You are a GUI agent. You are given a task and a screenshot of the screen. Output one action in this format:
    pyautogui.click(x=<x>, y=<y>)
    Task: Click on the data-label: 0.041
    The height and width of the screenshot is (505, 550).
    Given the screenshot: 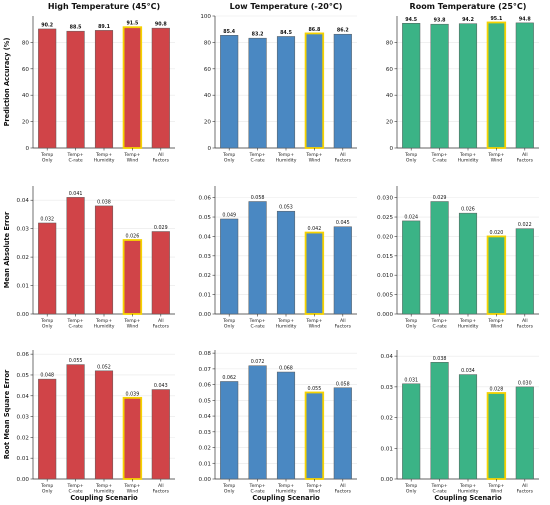 What is the action you would take?
    pyautogui.click(x=76, y=194)
    